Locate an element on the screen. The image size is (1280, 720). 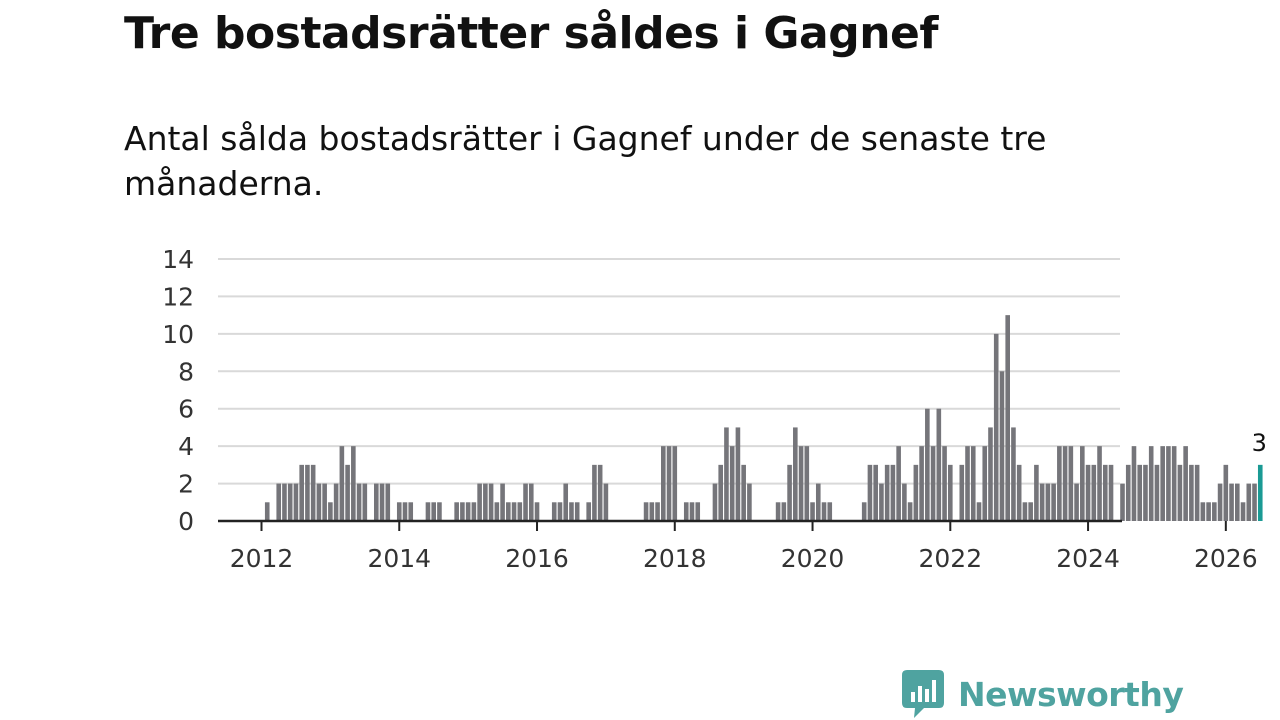
y-tick-label: 8 is located at coordinates (186, 371).